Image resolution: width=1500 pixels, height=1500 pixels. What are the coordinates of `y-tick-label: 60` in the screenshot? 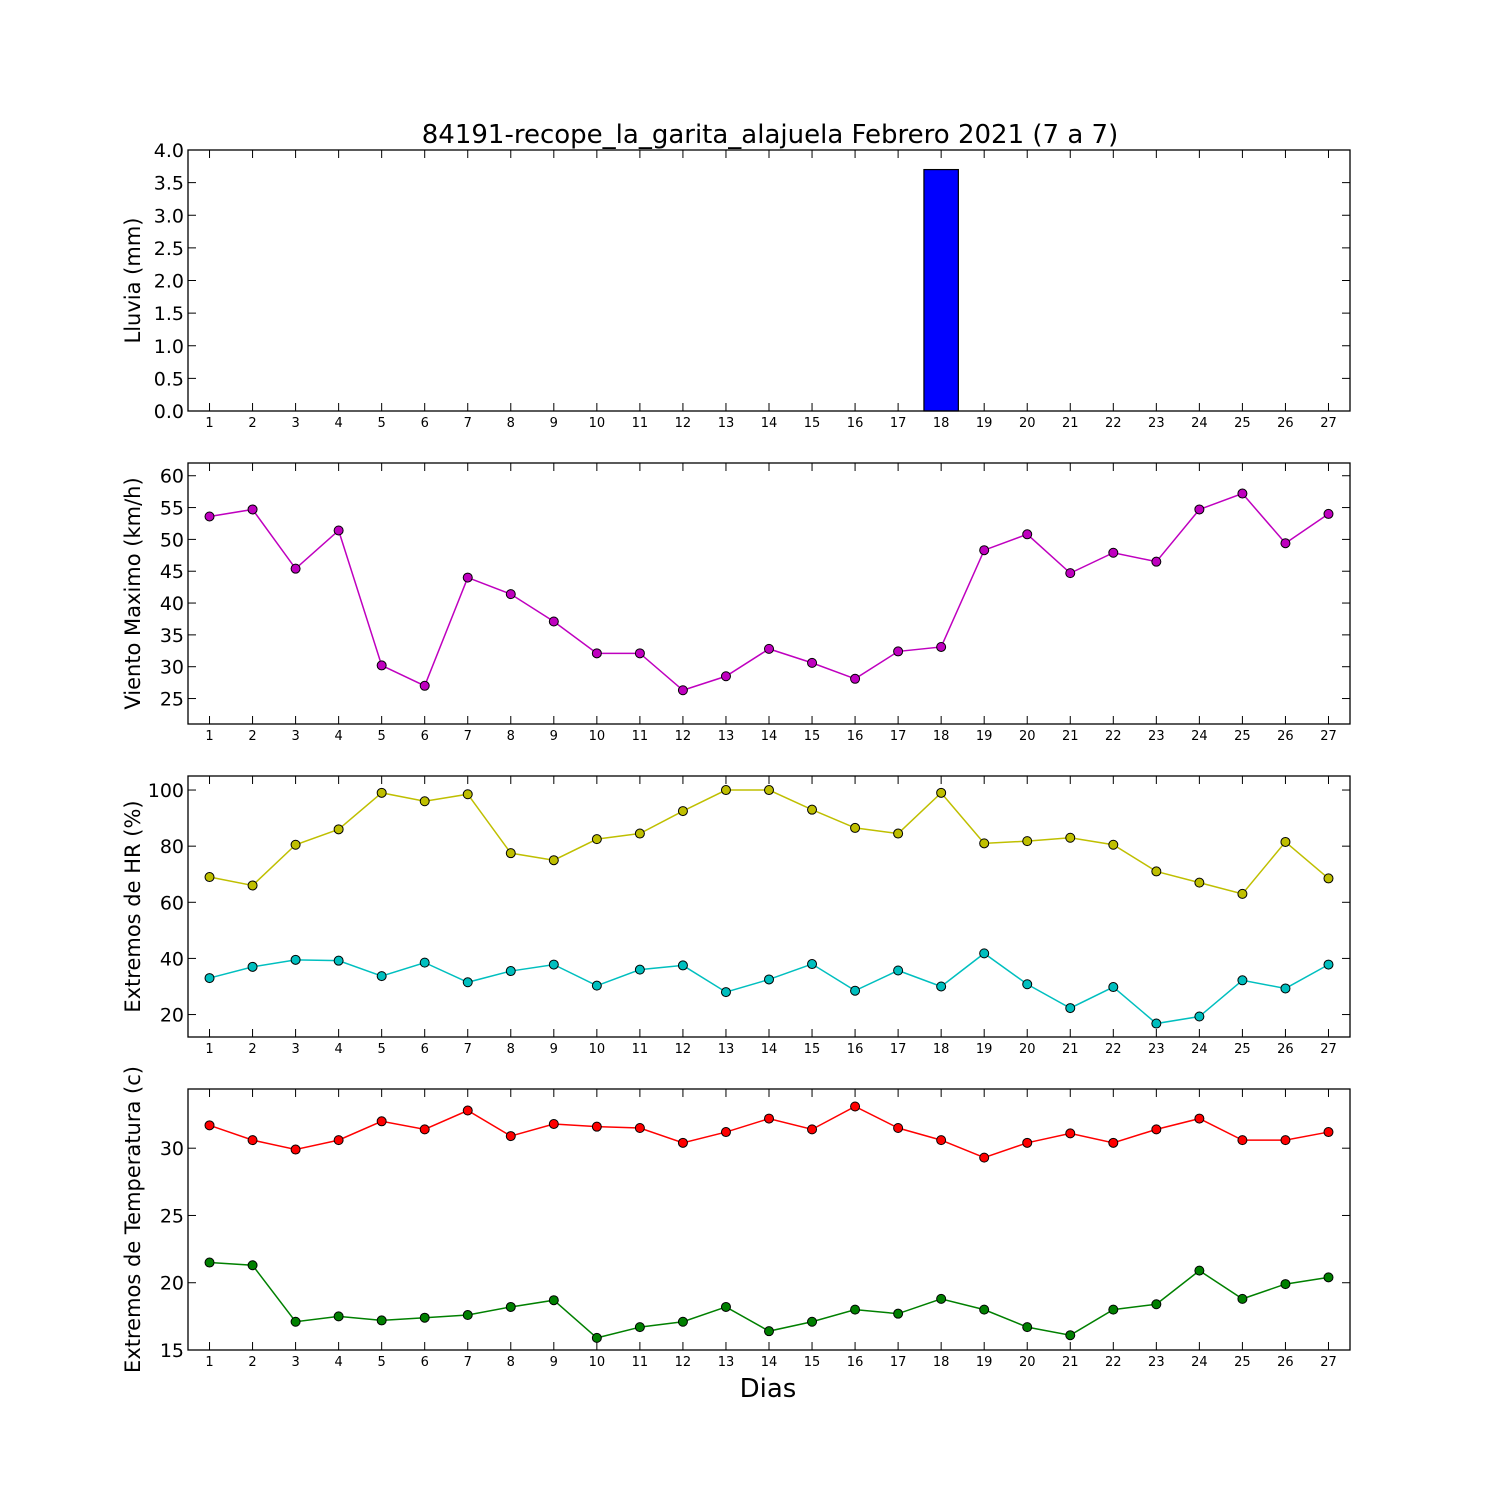 It's located at (172, 477).